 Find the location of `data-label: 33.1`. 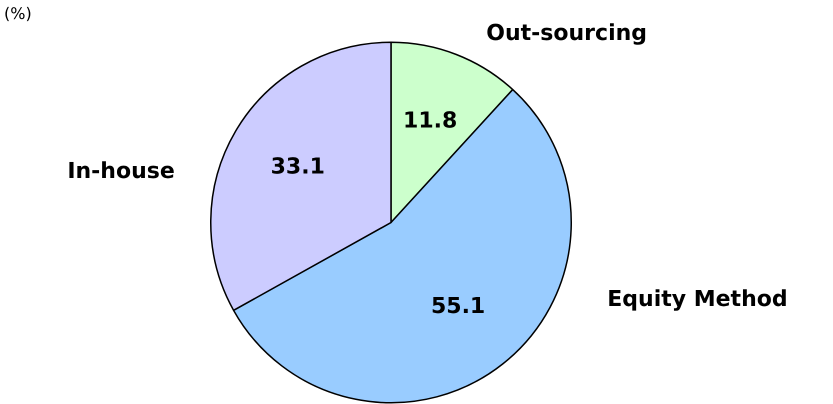

data-label: 33.1 is located at coordinates (297, 167).